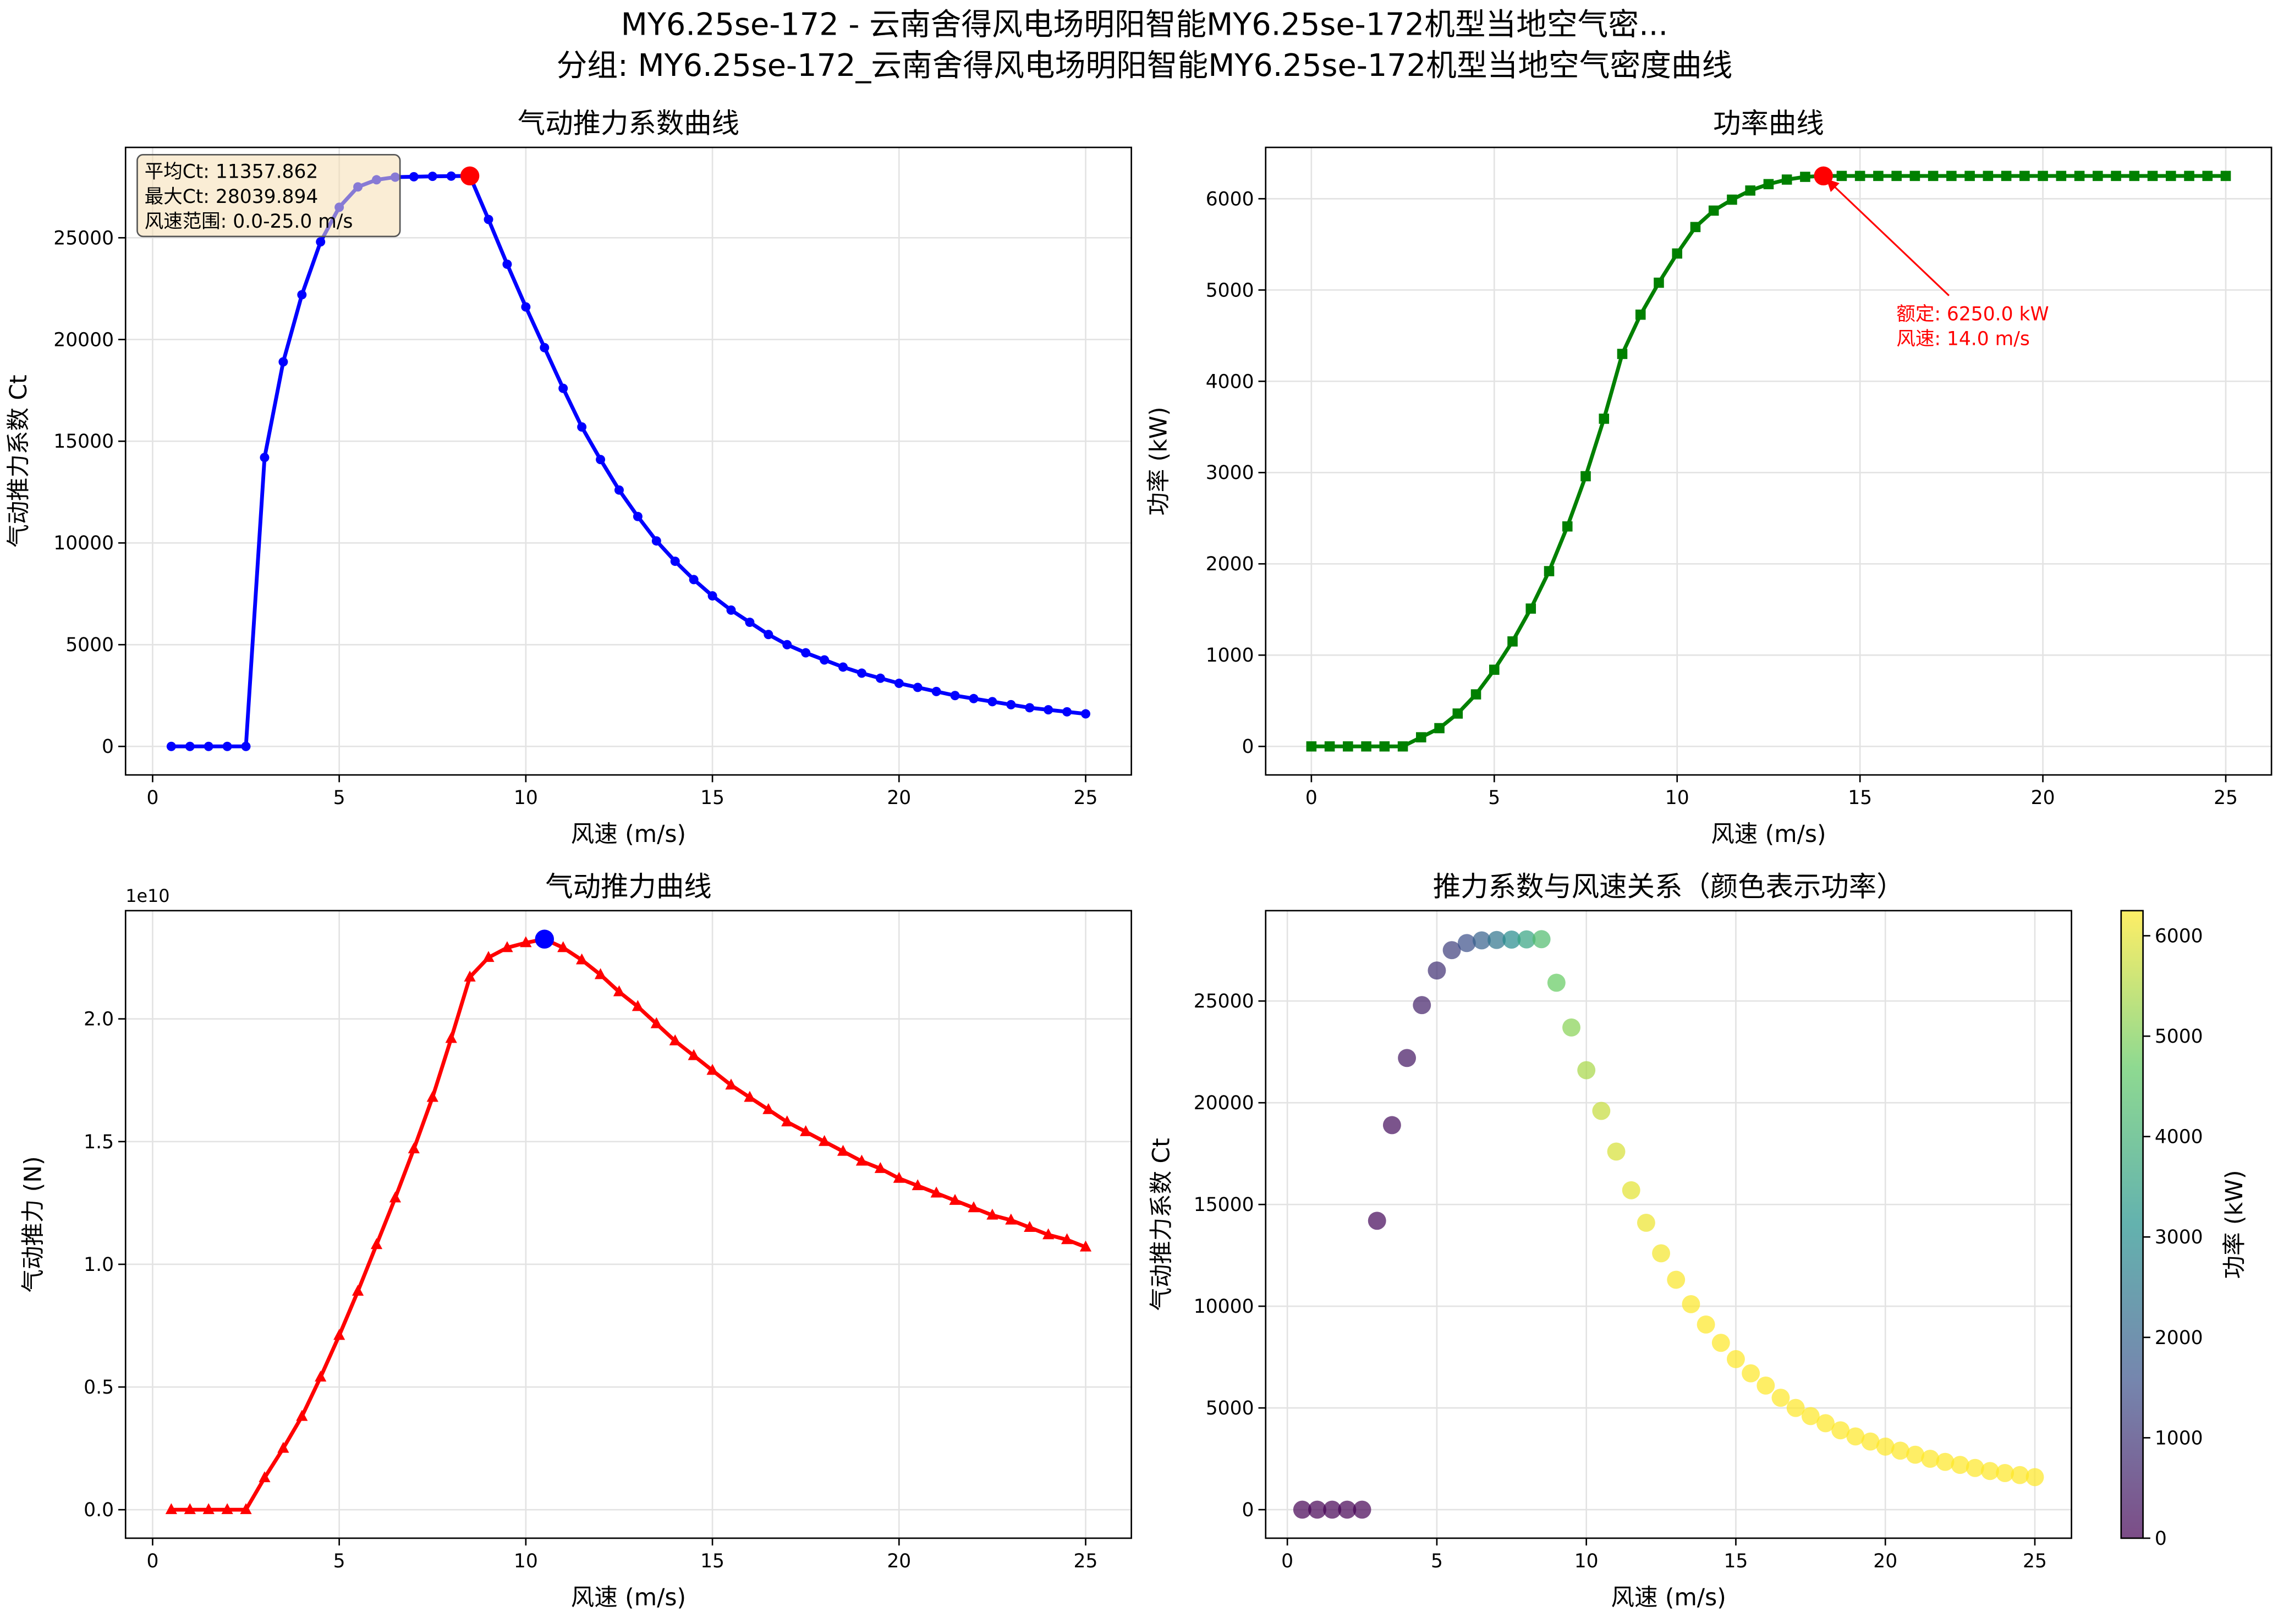  I want to click on y-axis-label: 气动推力 (N), so click(33, 1224).